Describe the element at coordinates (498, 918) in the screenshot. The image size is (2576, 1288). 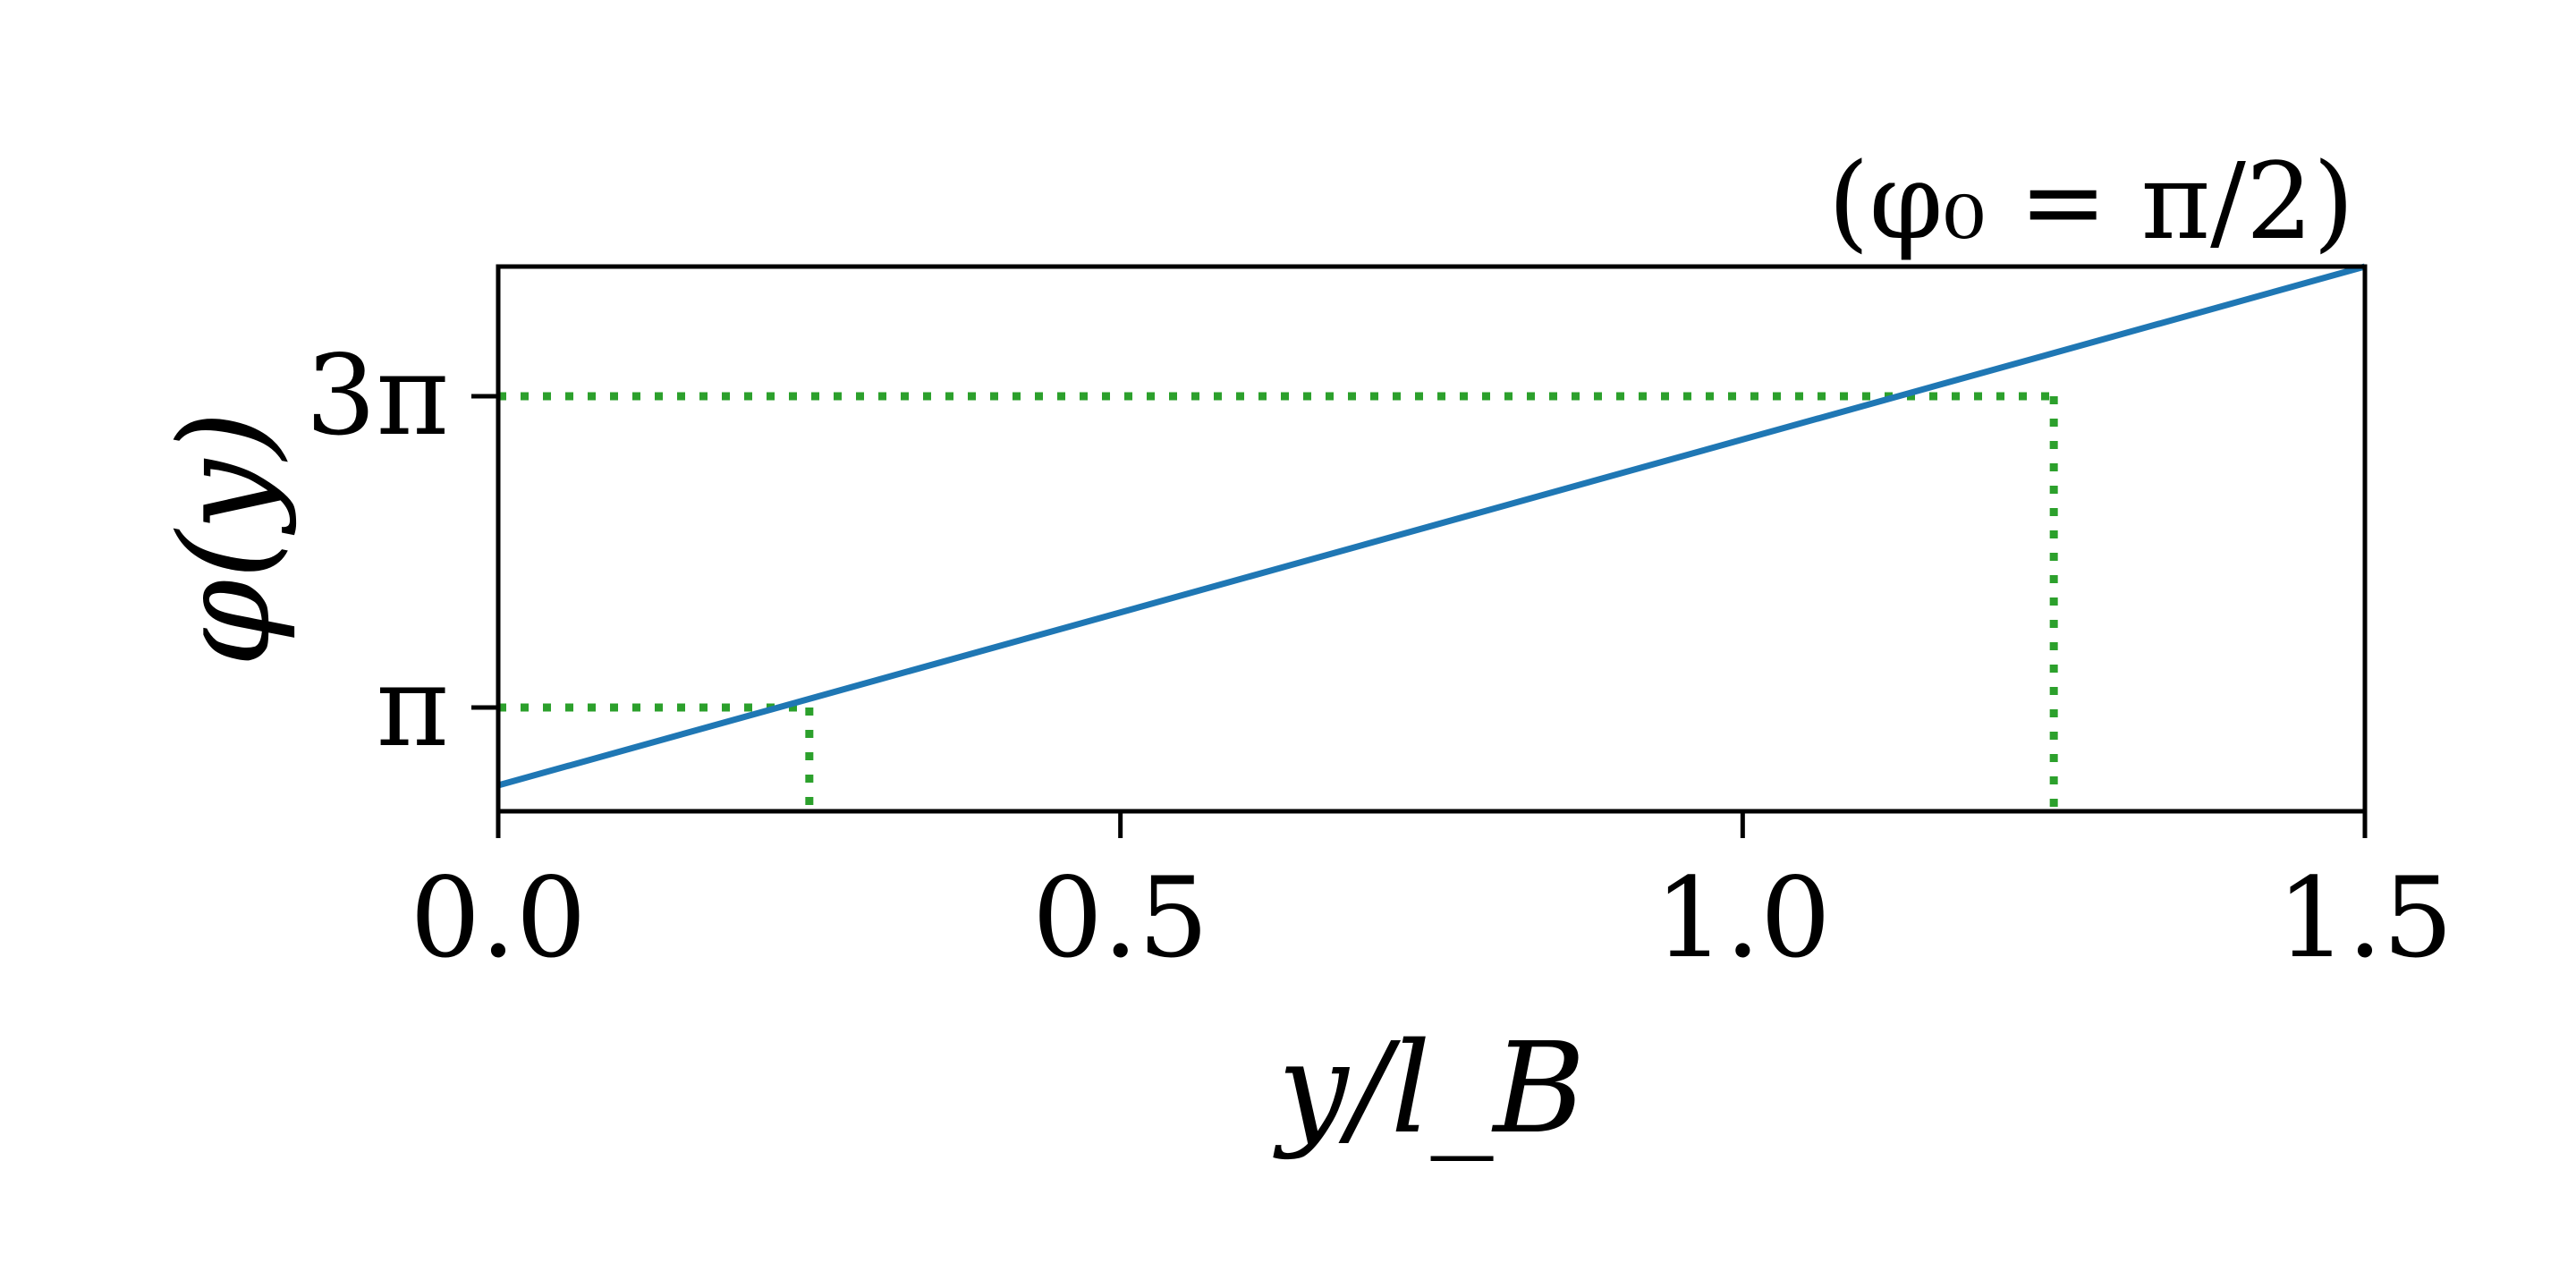
I see `x-tick-label-0: 0.0` at that location.